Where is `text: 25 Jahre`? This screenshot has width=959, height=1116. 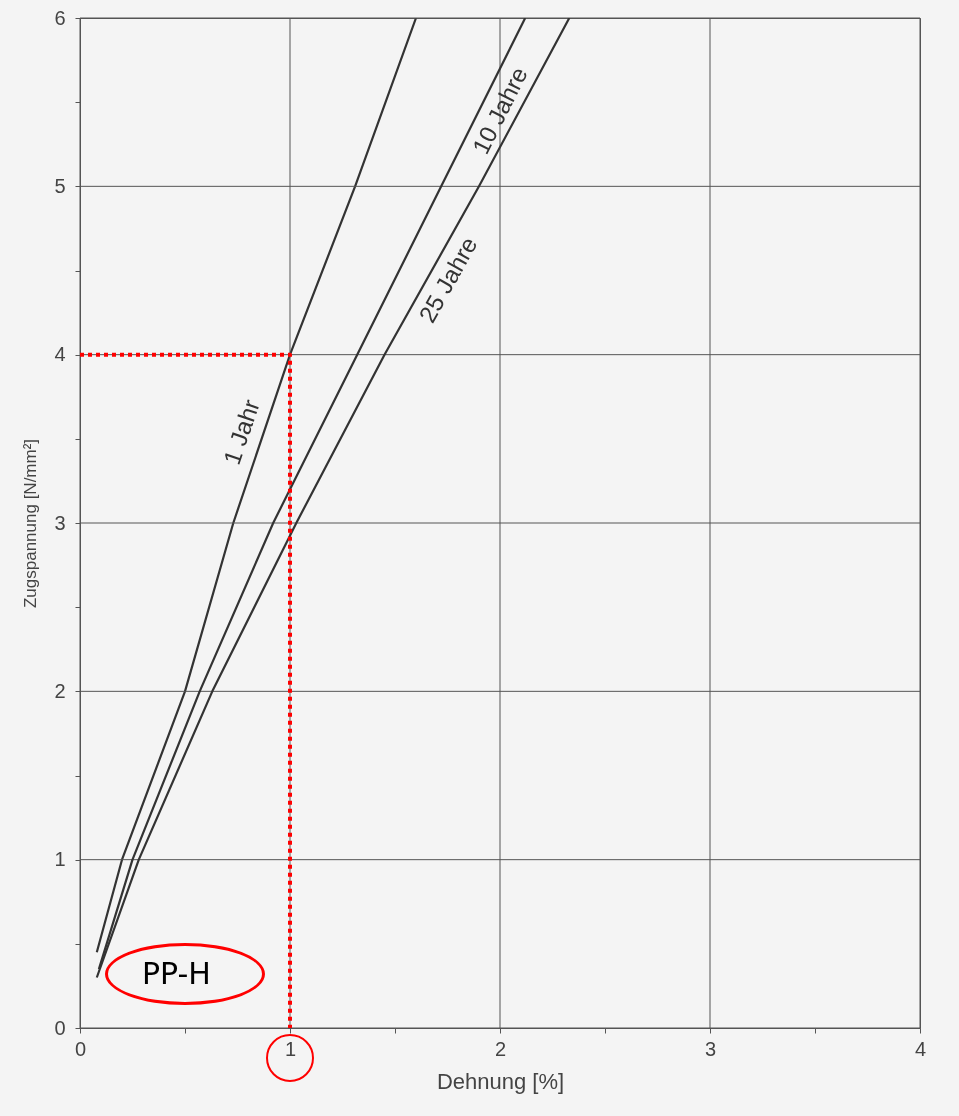
text: 25 Jahre is located at coordinates (448, 279).